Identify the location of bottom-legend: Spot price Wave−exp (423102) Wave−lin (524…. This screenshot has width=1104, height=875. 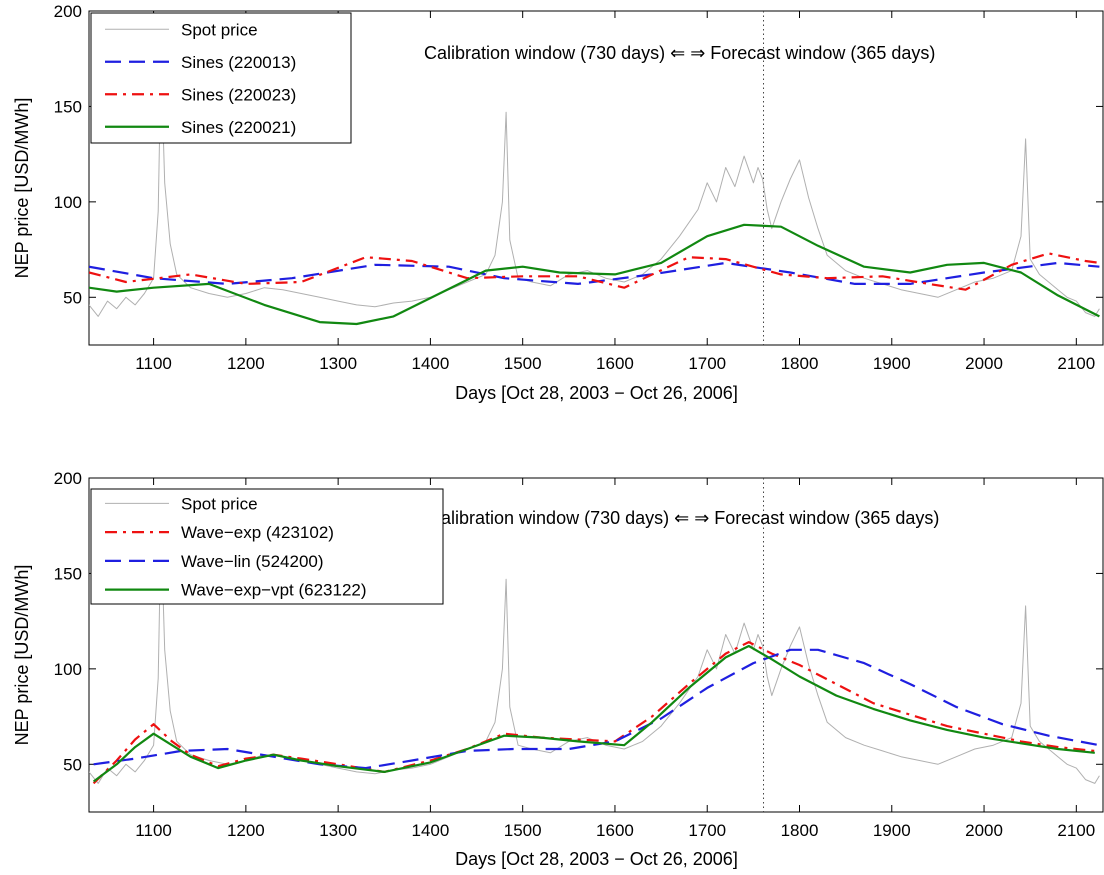
(267, 546).